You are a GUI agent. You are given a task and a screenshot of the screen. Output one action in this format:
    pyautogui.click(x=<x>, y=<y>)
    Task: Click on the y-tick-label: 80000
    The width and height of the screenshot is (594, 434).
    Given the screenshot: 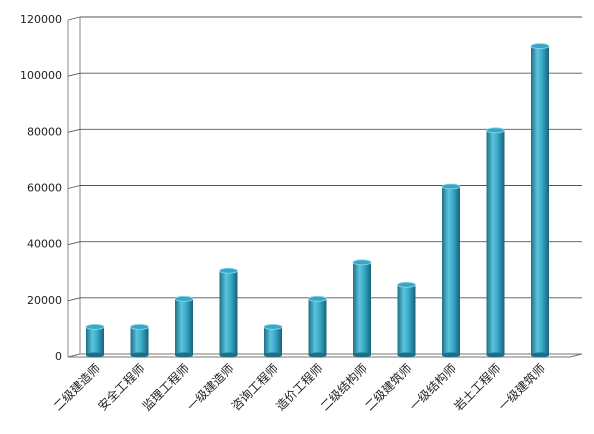 What is the action you would take?
    pyautogui.click(x=44, y=131)
    